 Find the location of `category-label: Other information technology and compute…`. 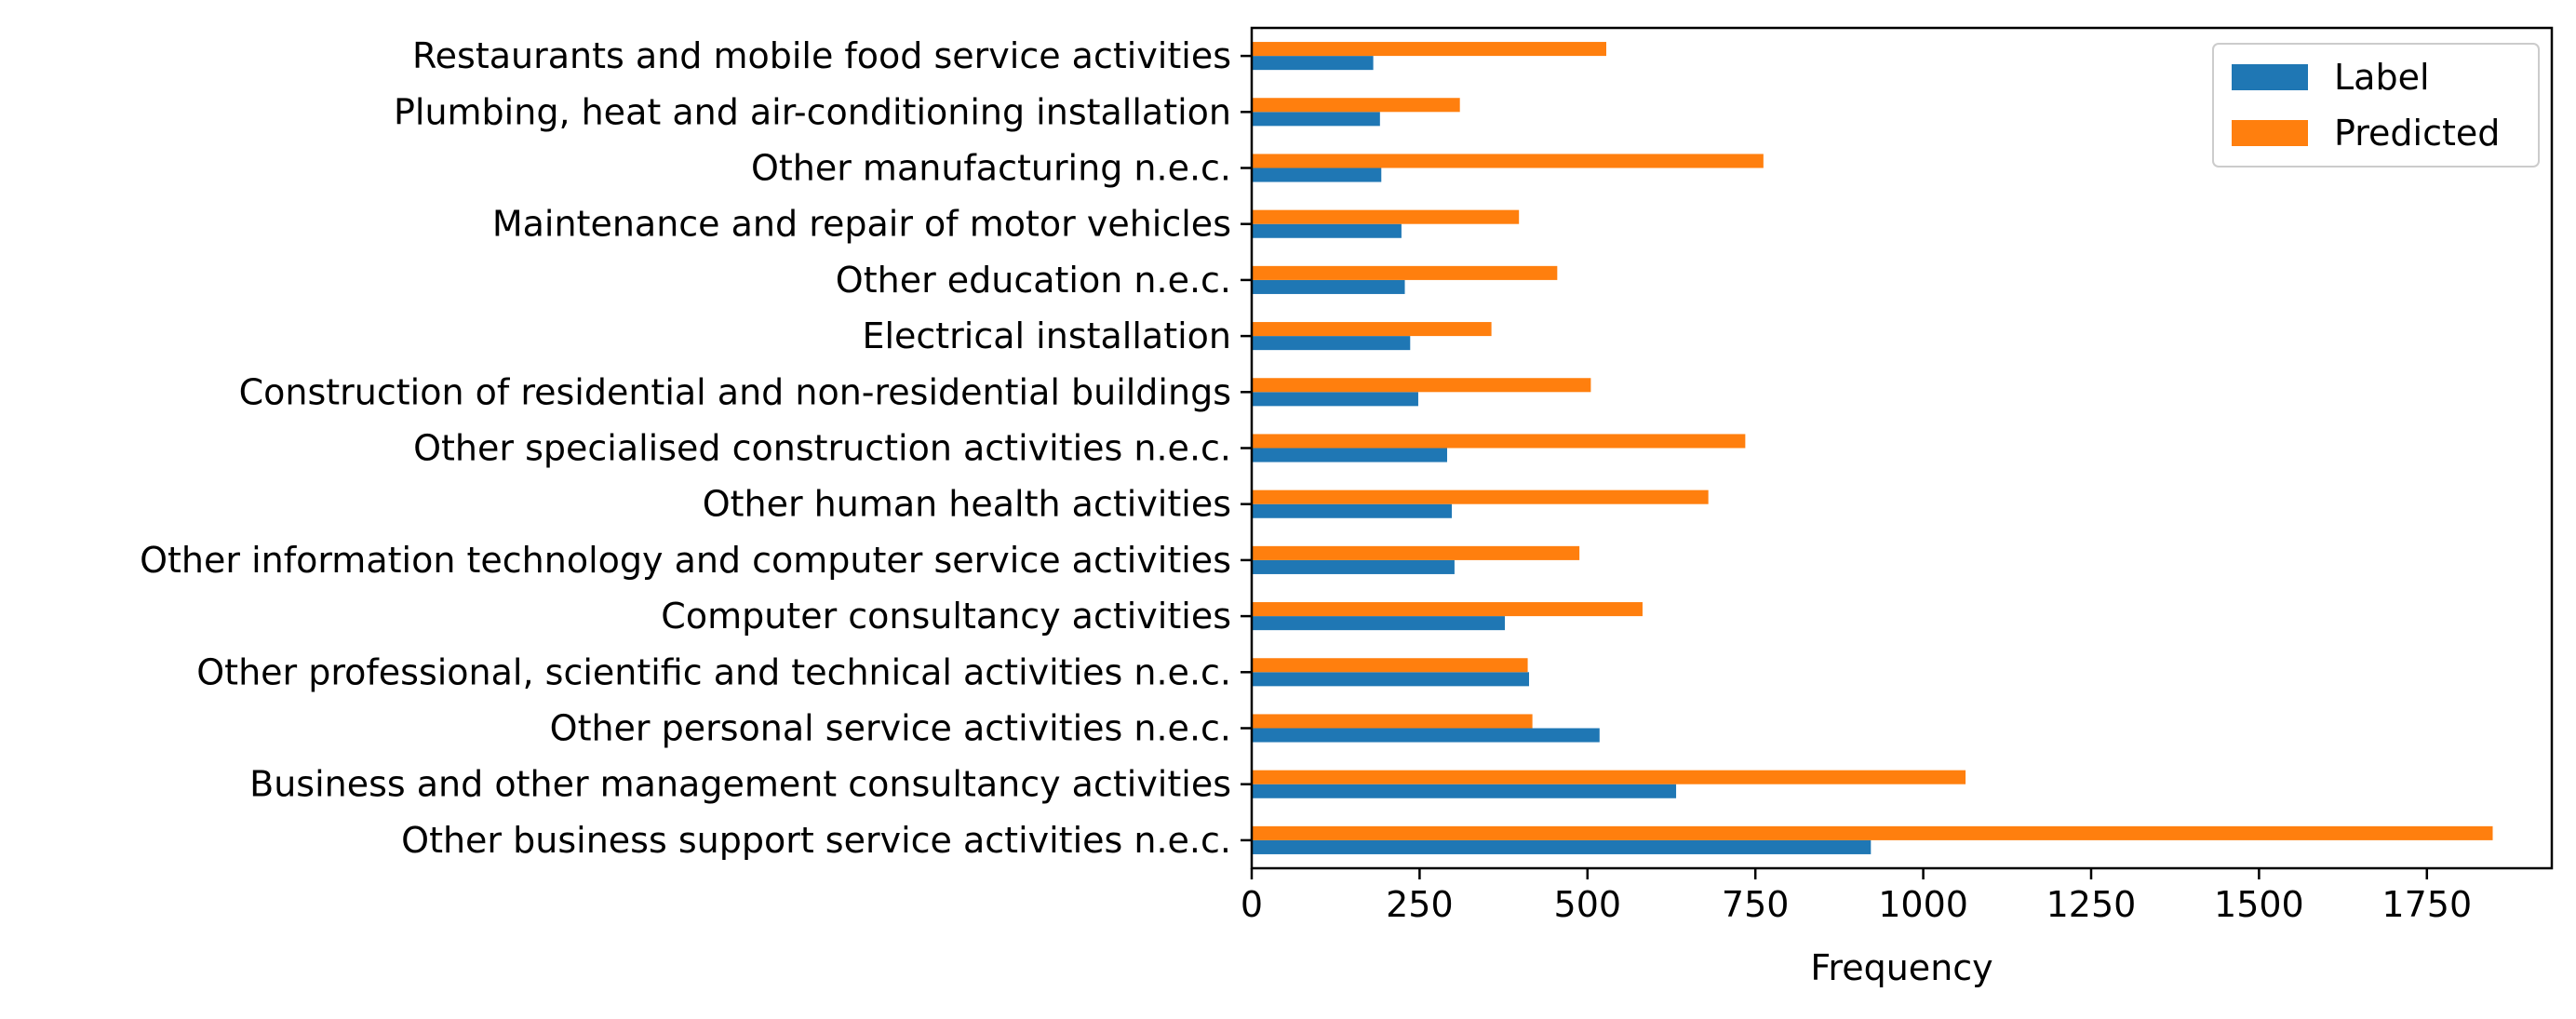

category-label: Other information technology and compute… is located at coordinates (685, 560).